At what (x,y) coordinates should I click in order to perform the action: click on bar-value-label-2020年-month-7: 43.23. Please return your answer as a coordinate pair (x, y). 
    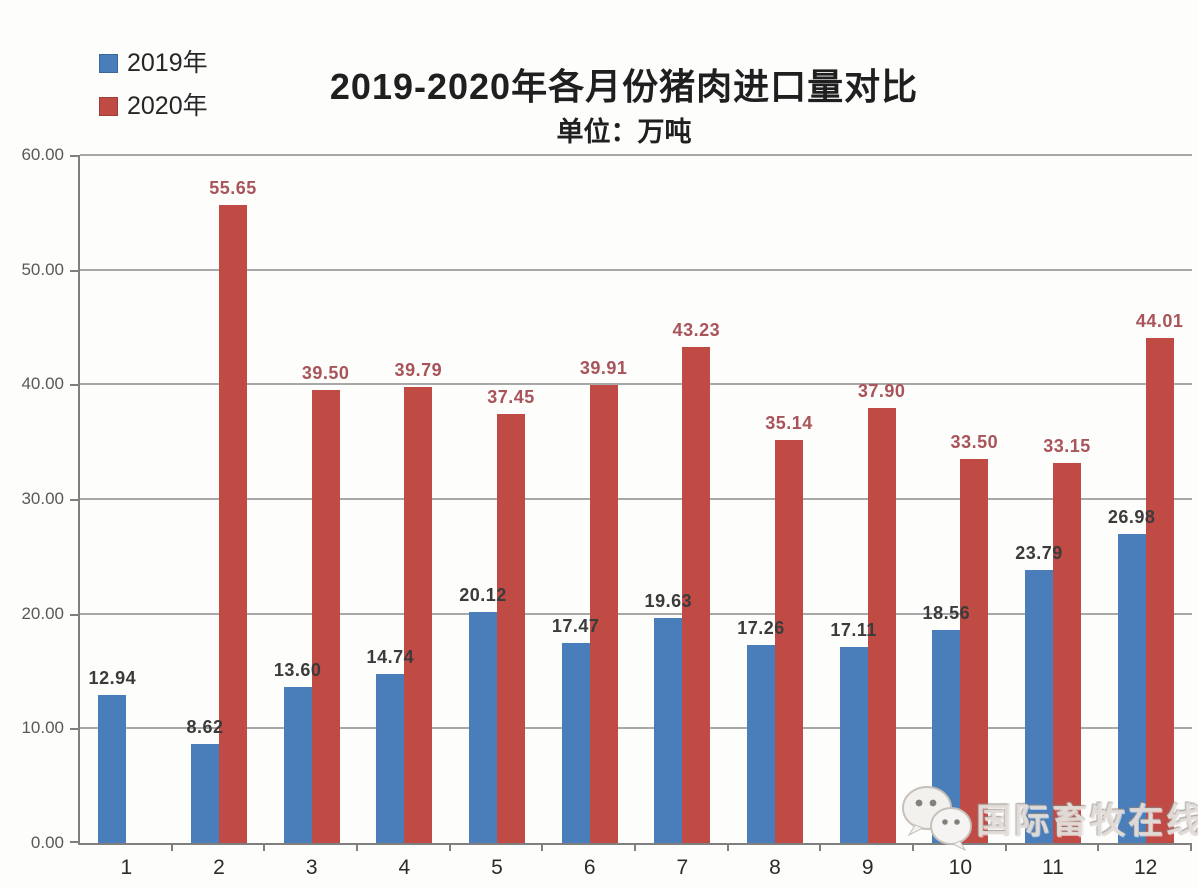
    Looking at the image, I should click on (696, 330).